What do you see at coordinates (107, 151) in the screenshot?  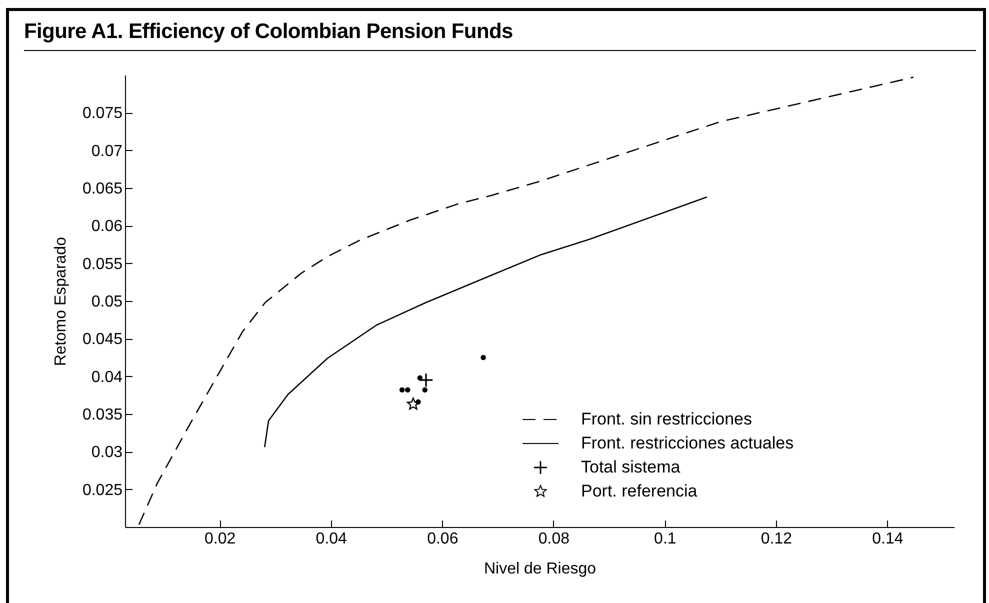 I see `y-tick-label: 0.07` at bounding box center [107, 151].